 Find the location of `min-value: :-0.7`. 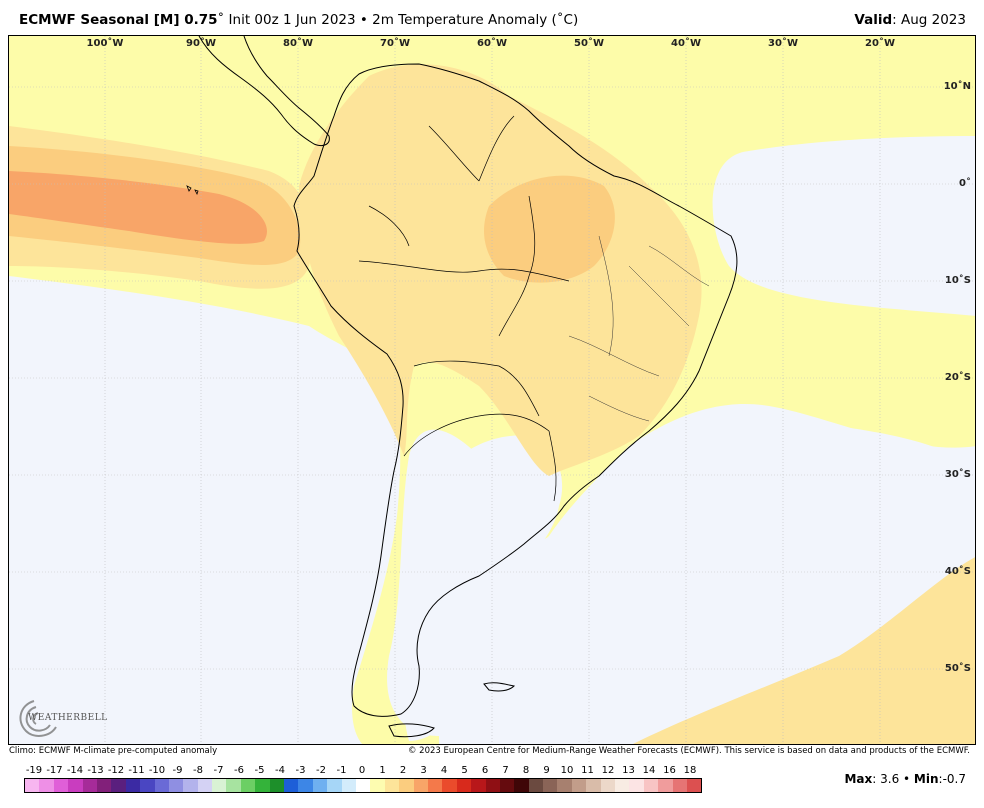

min-value: :-0.7 is located at coordinates (952, 779).